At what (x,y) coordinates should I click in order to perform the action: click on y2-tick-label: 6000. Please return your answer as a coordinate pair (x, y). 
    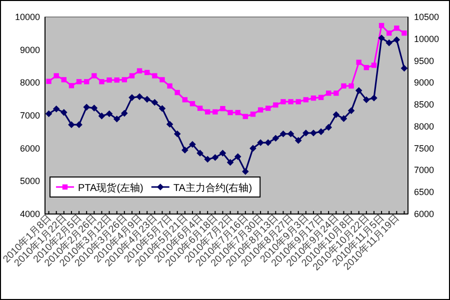
    Looking at the image, I should click on (424, 214).